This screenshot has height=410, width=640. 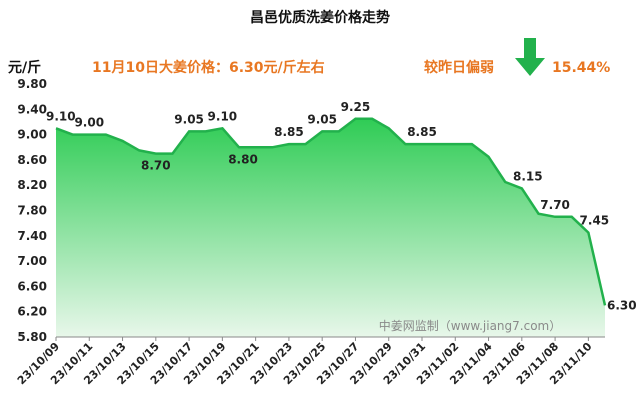 What do you see at coordinates (208, 67) in the screenshot?
I see `price-note: 11月10日大姜价格：6.30元/斤左右` at bounding box center [208, 67].